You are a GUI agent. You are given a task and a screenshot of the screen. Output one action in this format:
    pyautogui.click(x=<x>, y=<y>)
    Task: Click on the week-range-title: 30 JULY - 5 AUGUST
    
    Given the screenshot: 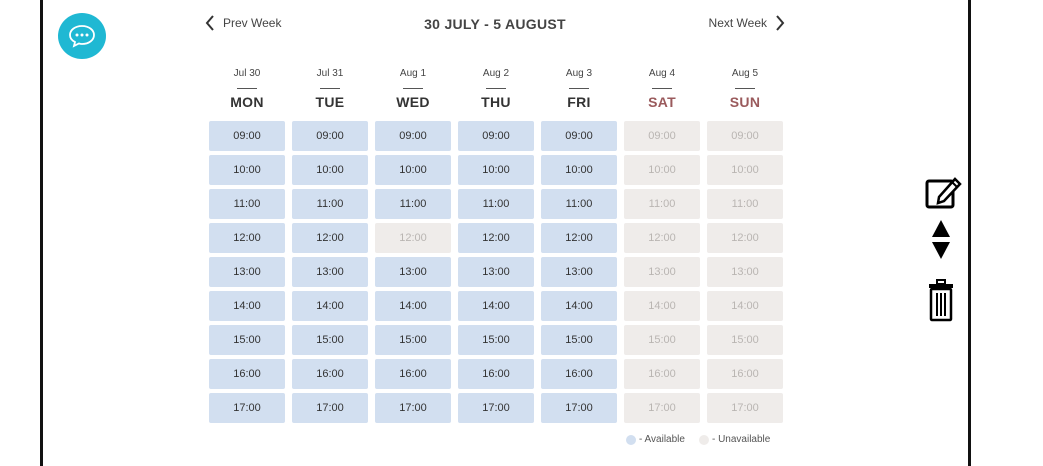 What is the action you would take?
    pyautogui.click(x=495, y=24)
    